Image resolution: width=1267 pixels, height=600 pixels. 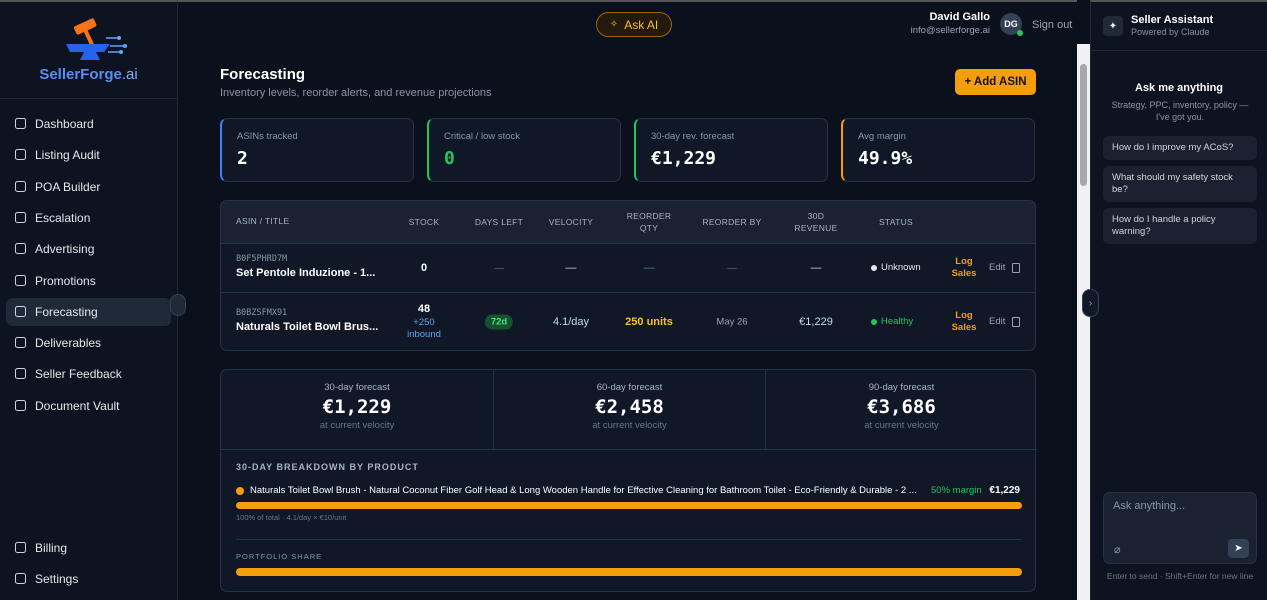 I want to click on column-header: 30D REVENUE, so click(x=816, y=222).